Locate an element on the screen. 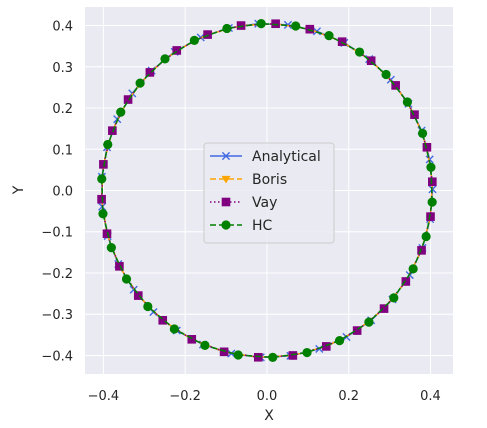 This screenshot has height=428, width=487. legend-label: Vay is located at coordinates (264, 203).